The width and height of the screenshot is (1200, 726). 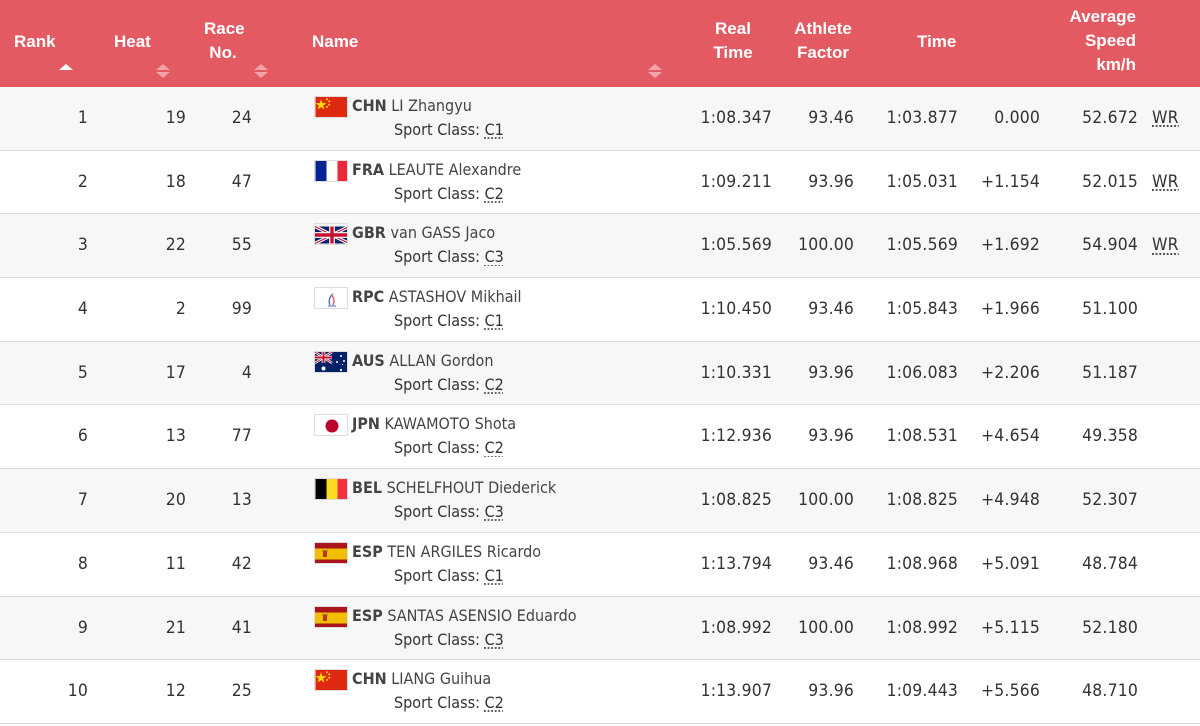 What do you see at coordinates (246, 372) in the screenshot?
I see `race-no-cell: 4` at bounding box center [246, 372].